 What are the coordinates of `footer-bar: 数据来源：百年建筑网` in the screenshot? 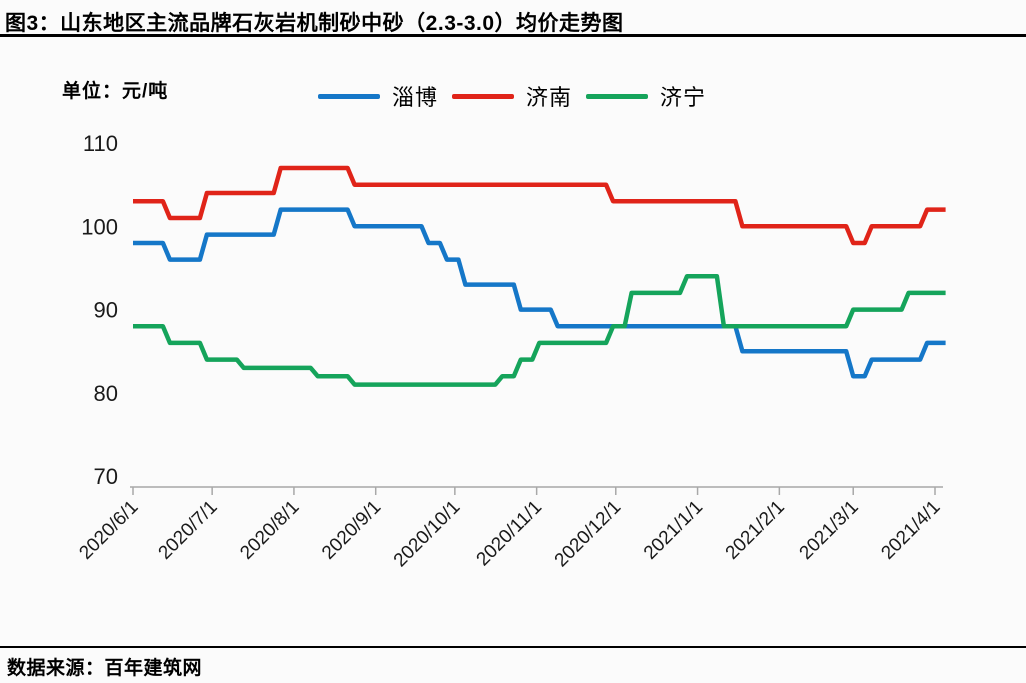 It's located at (513, 662).